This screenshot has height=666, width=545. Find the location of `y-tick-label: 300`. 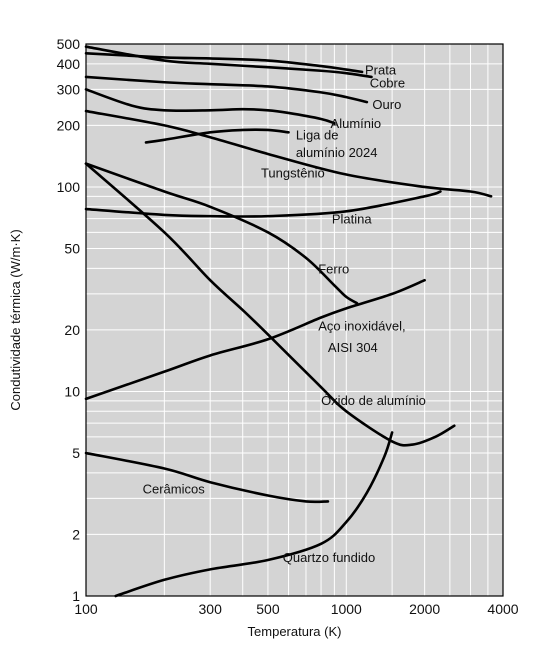

y-tick-label: 300 is located at coordinates (69, 89).